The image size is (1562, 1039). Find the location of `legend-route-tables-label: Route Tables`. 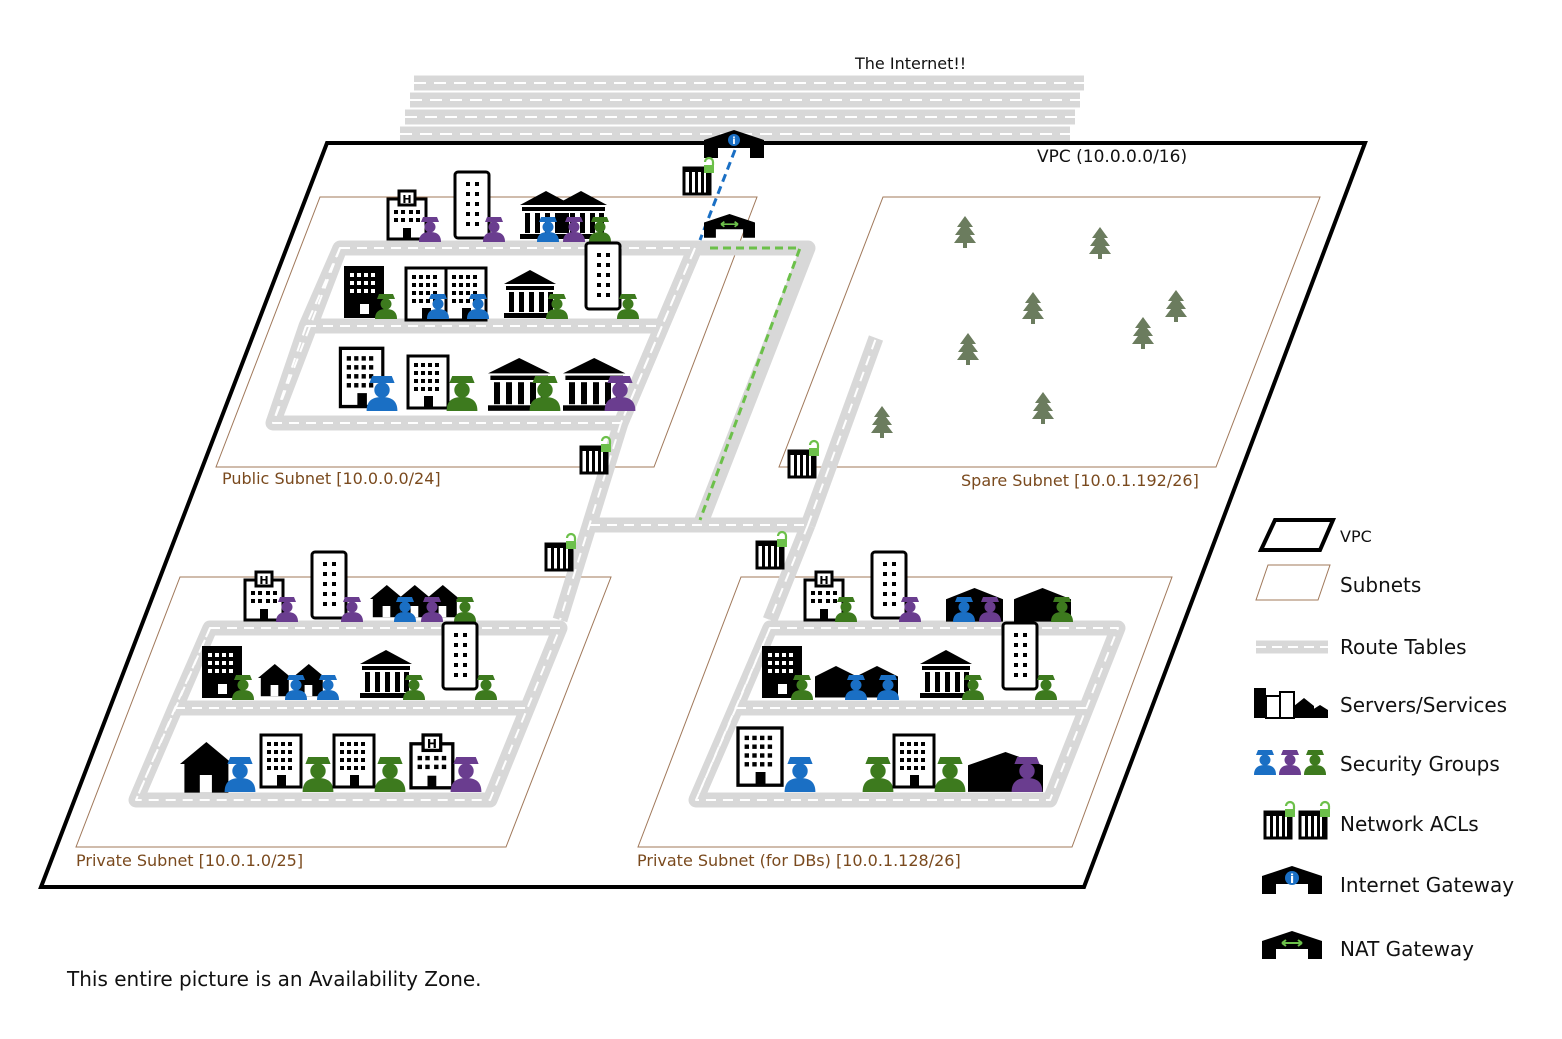

legend-route-tables-label: Route Tables is located at coordinates (1403, 647).